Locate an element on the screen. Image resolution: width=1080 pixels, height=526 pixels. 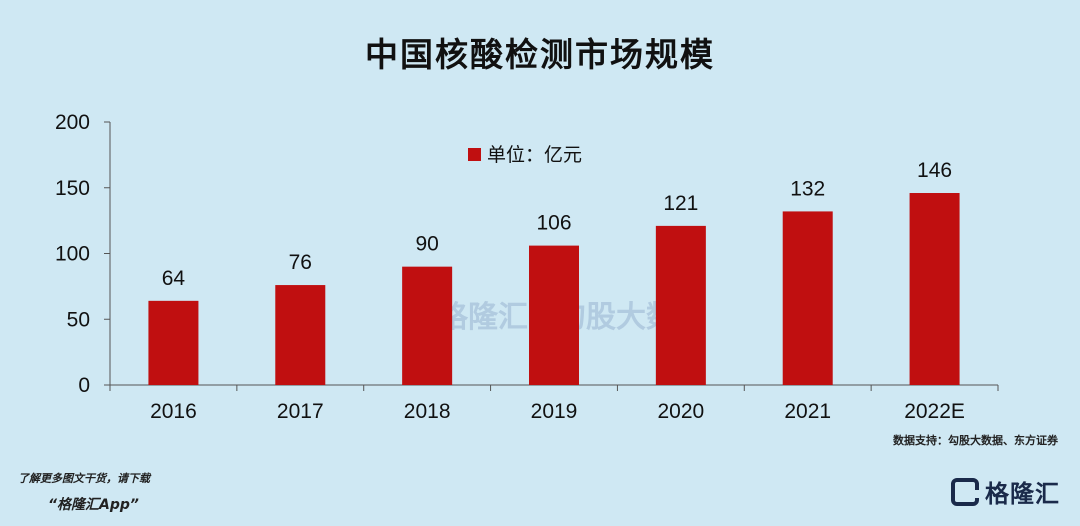
data-label: 106 is located at coordinates (553, 223).